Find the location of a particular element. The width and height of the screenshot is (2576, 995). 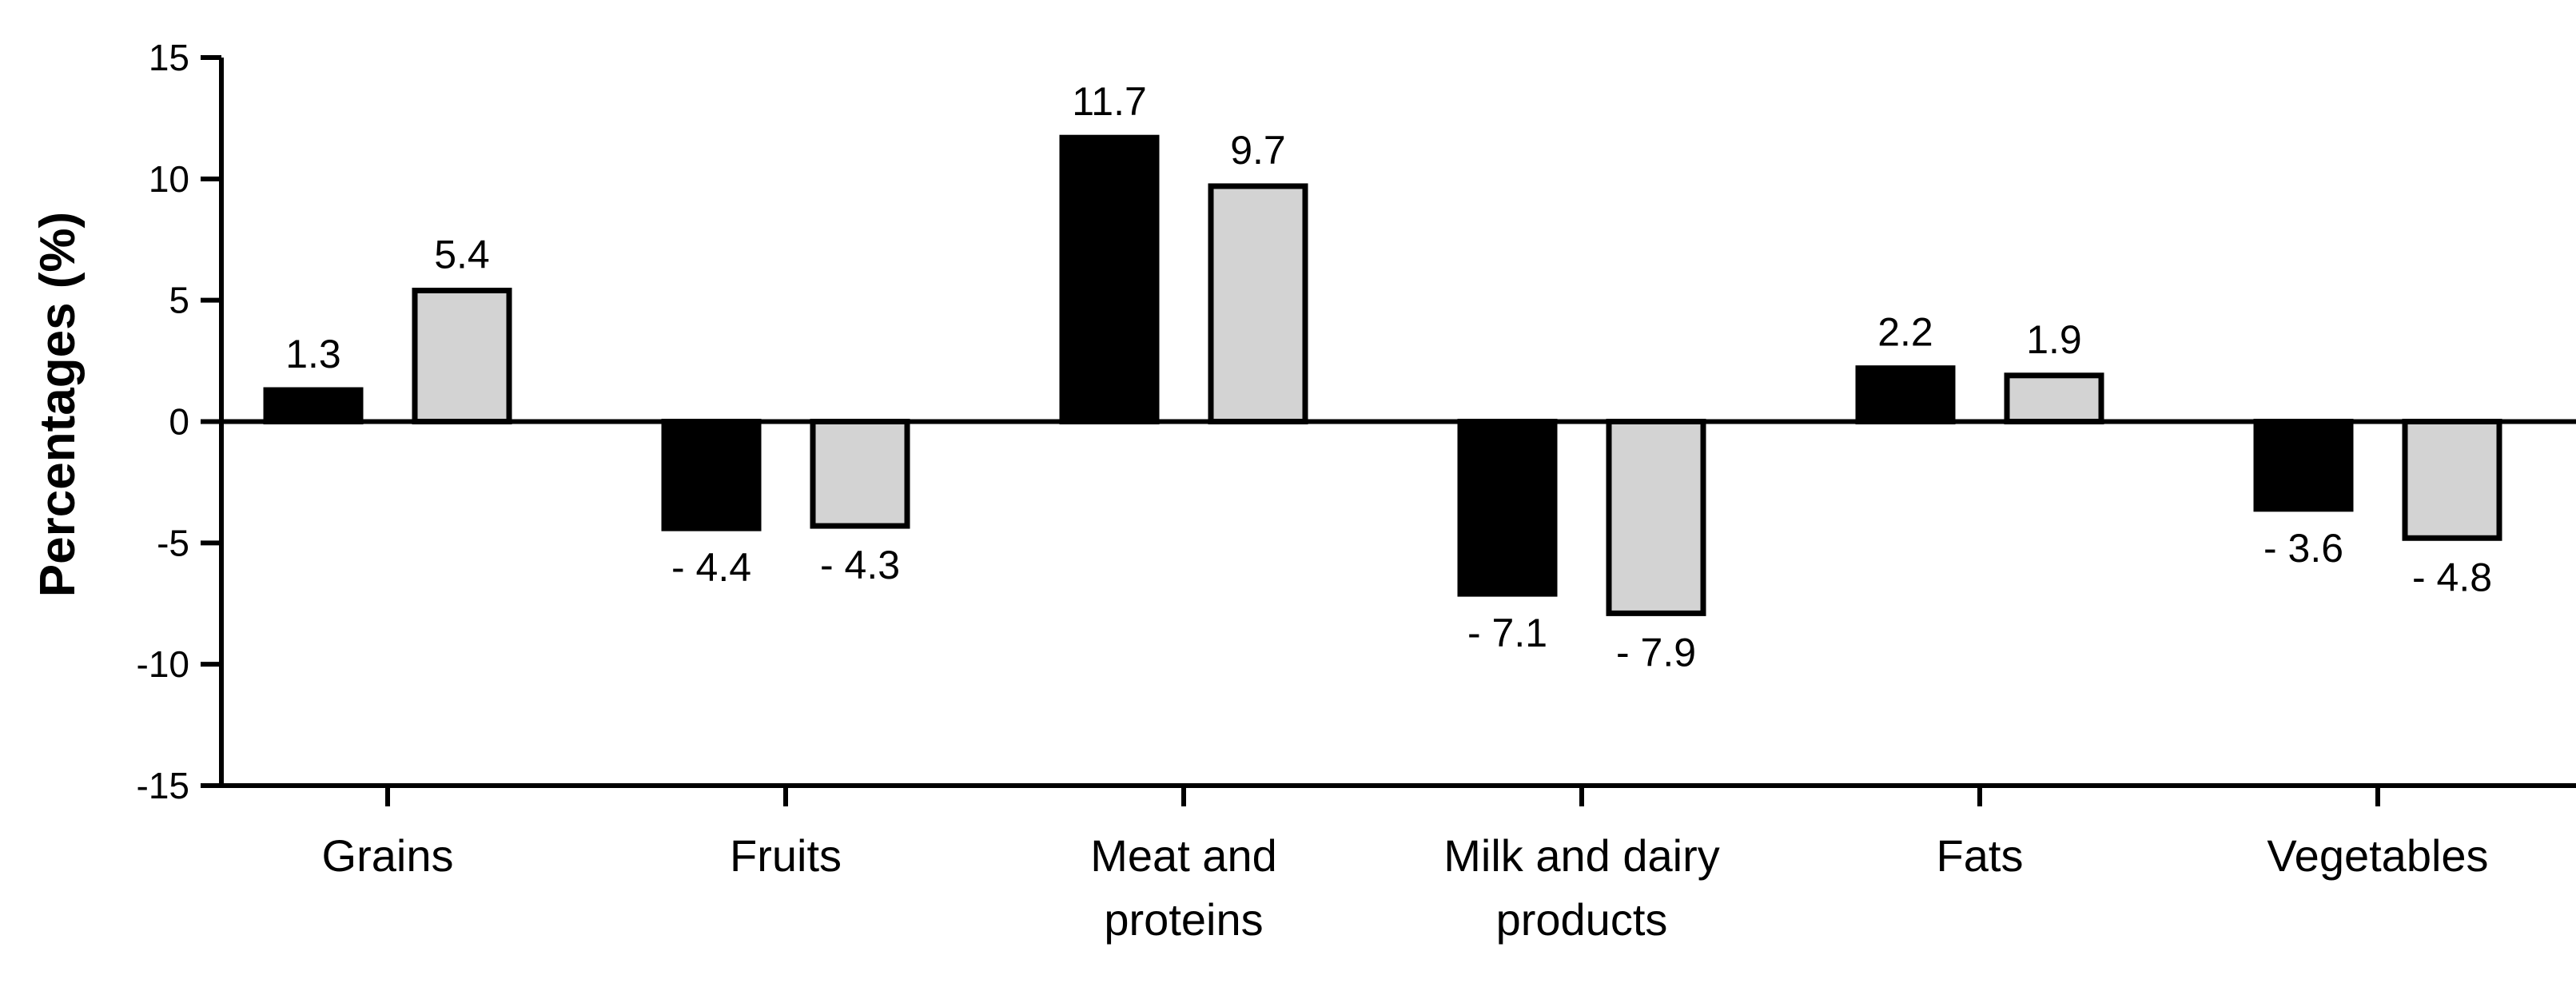

data-label: 5.4 is located at coordinates (462, 255).